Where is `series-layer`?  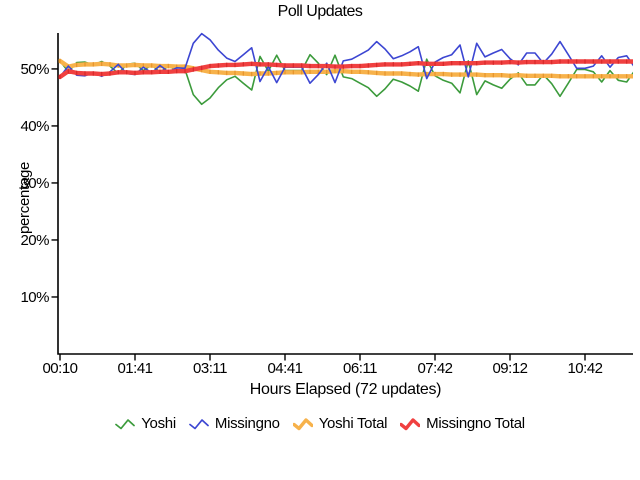 series-layer is located at coordinates (345, 69).